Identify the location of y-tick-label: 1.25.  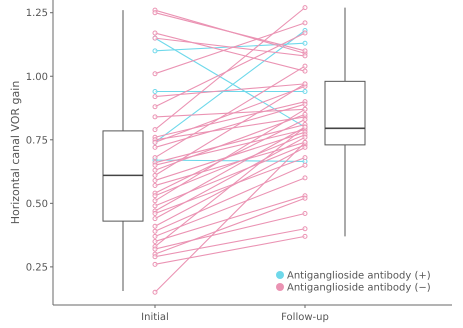
(37, 14).